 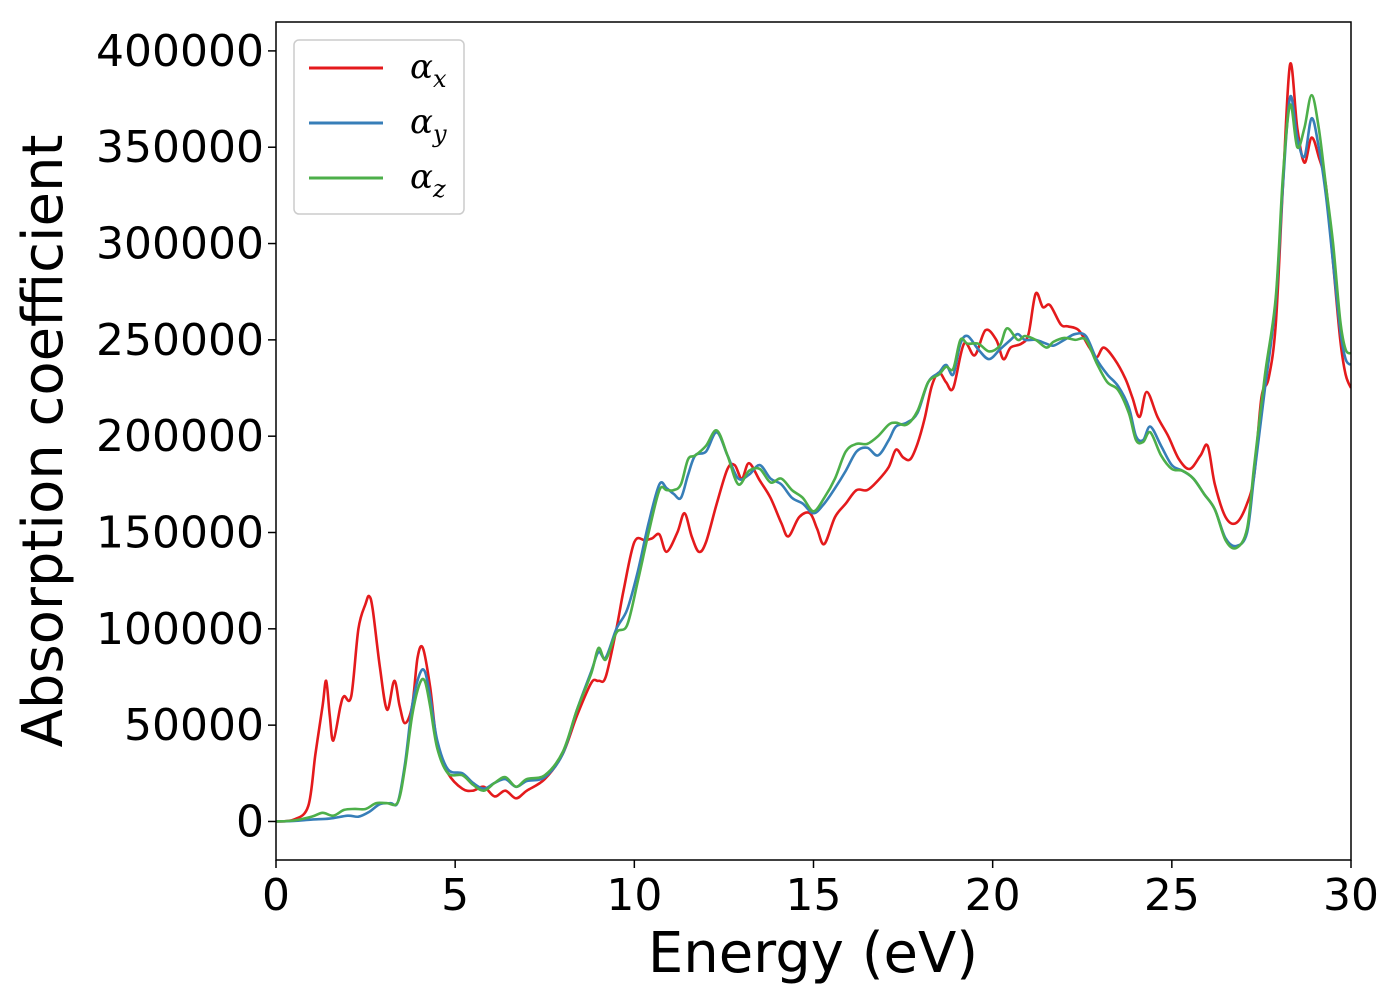 What do you see at coordinates (180, 533) in the screenshot?
I see `y-tick-label: 150000` at bounding box center [180, 533].